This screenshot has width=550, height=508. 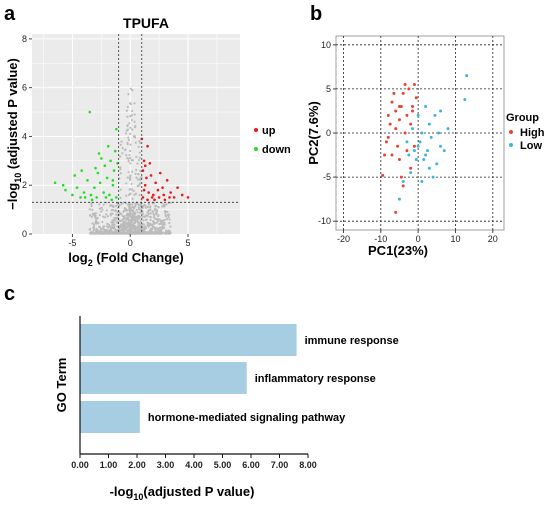 What do you see at coordinates (352, 341) in the screenshot?
I see `go-bar-label-1: immune response` at bounding box center [352, 341].